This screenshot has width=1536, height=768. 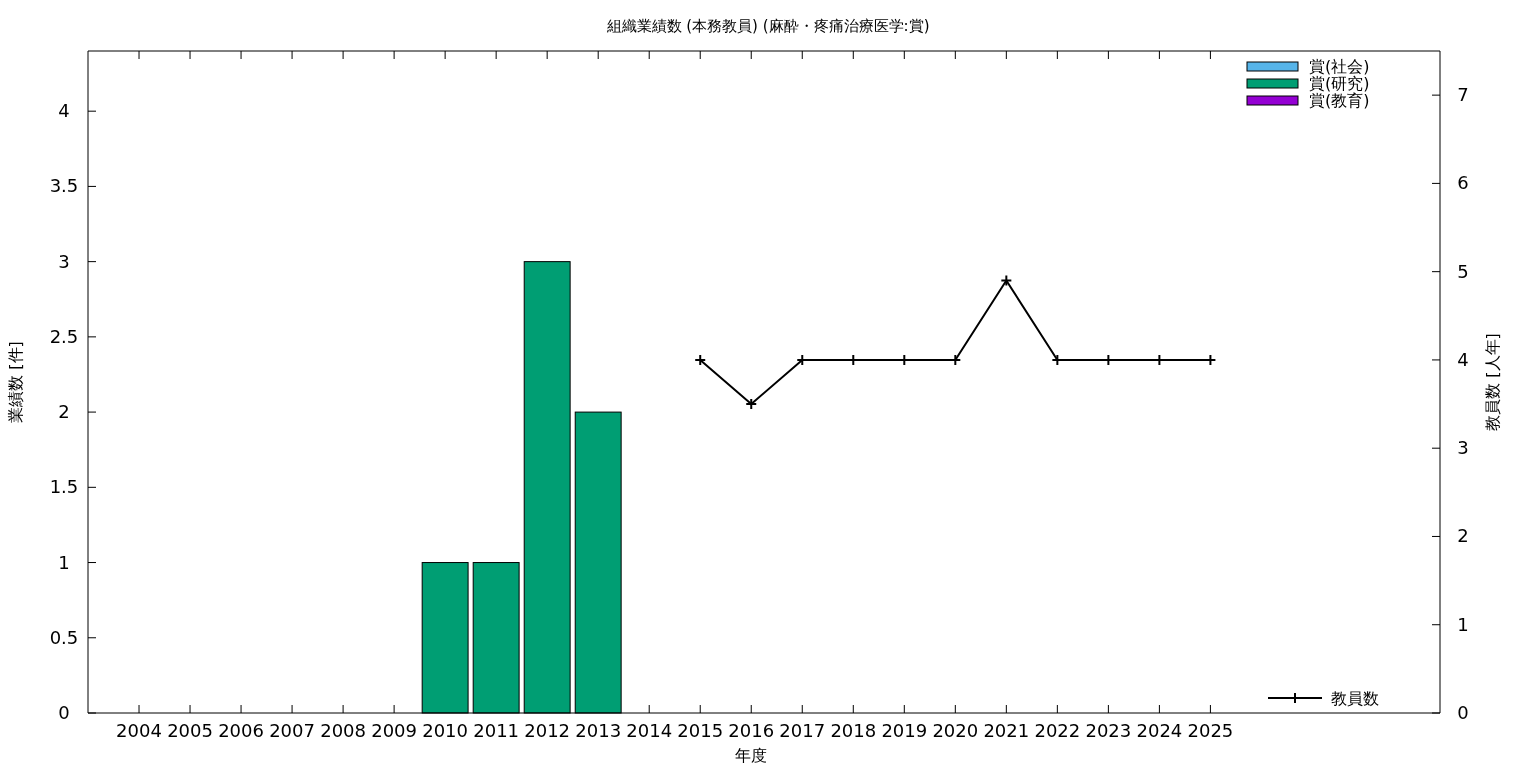 What do you see at coordinates (64, 336) in the screenshot?
I see `y-tick-label: 2.5` at bounding box center [64, 336].